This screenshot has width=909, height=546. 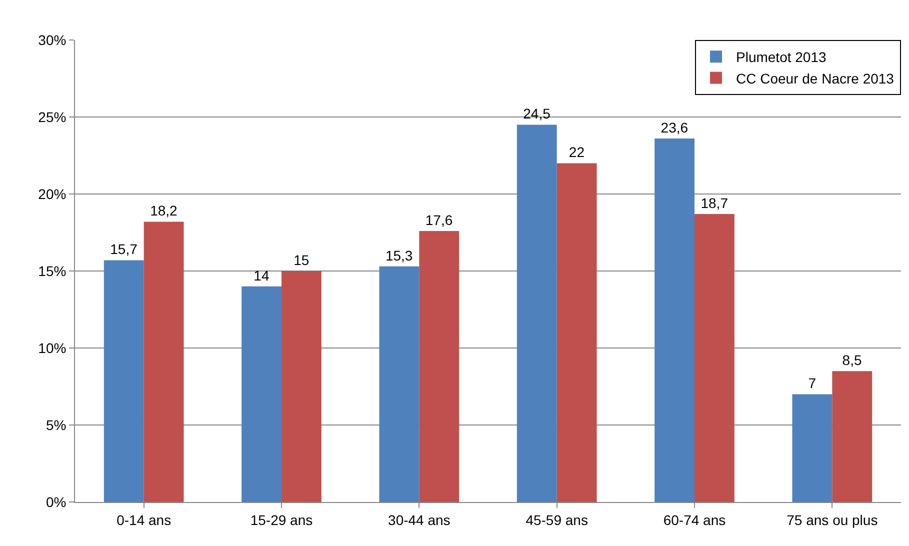 What do you see at coordinates (164, 210) in the screenshot?
I see `data-label: 18,2` at bounding box center [164, 210].